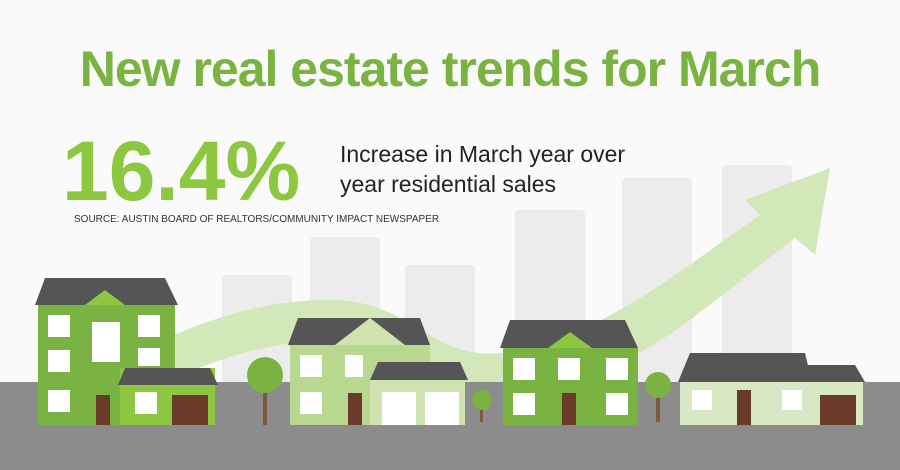 This screenshot has height=470, width=900. I want to click on stat-value: 16.4%, so click(181, 171).